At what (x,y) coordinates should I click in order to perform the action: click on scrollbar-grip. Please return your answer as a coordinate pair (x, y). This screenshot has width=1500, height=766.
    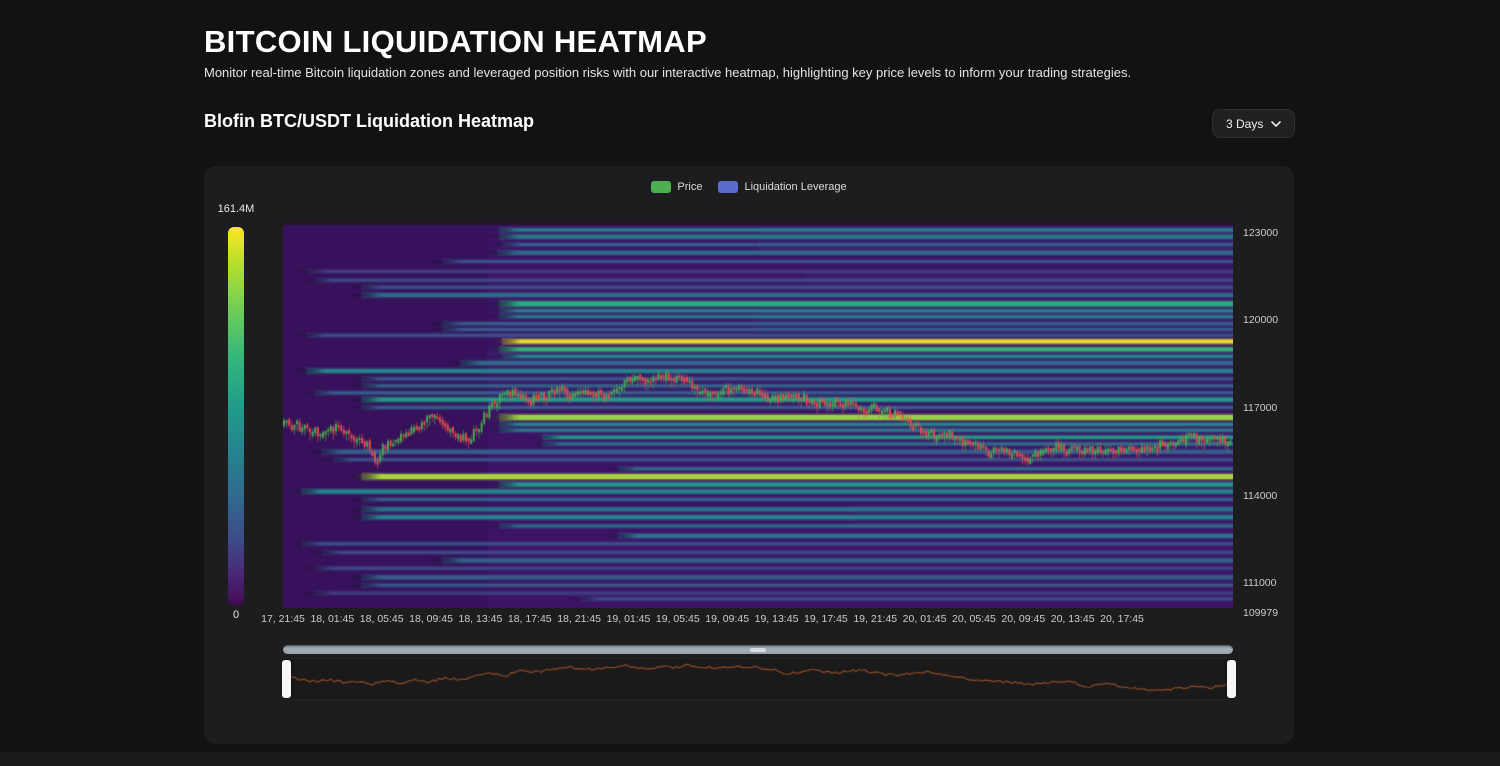
    Looking at the image, I should click on (758, 649).